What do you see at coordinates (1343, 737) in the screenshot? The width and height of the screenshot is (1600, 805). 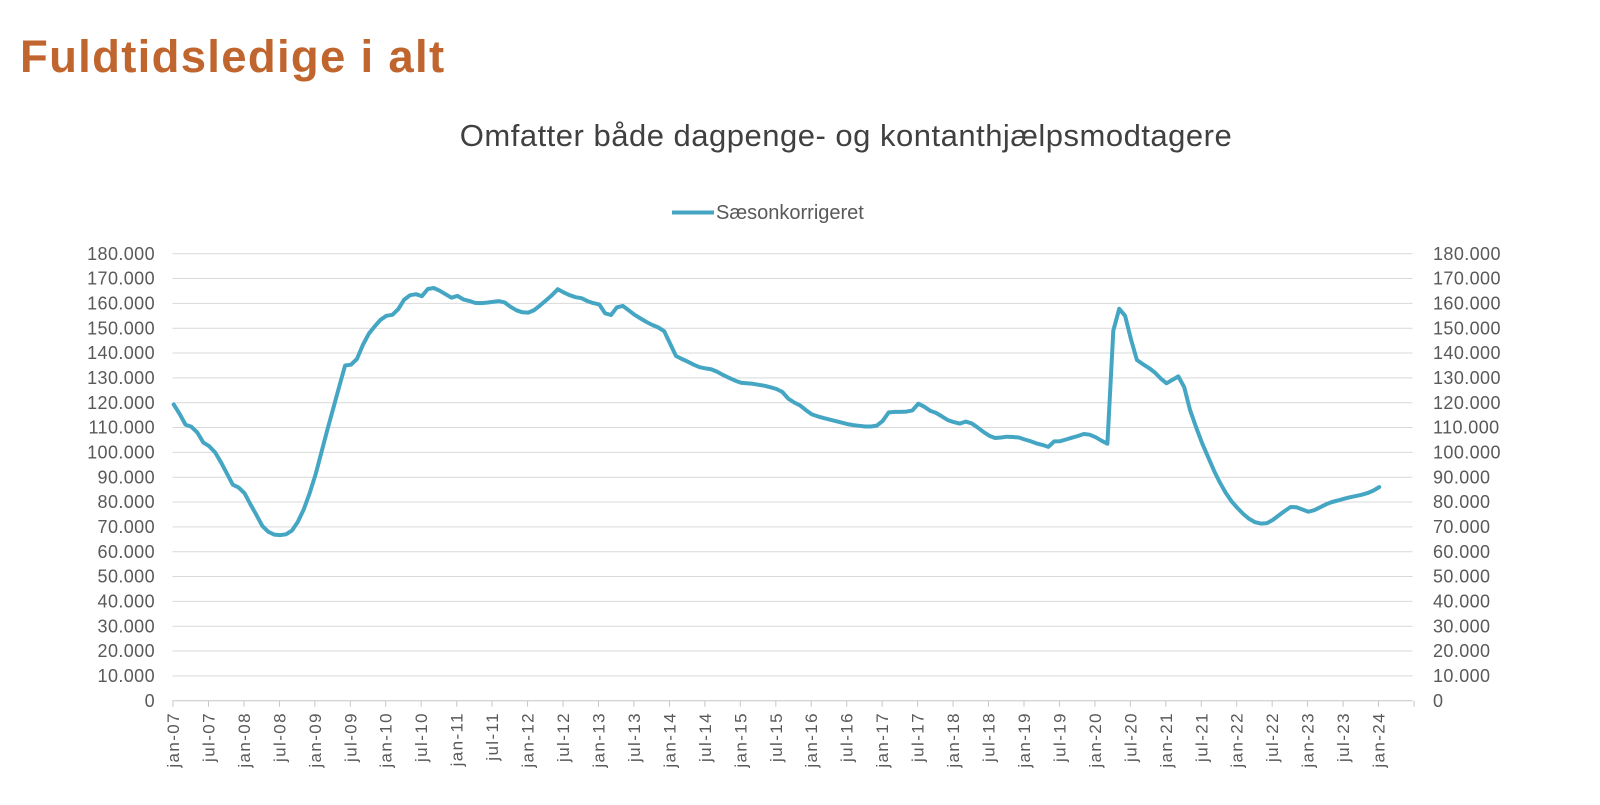 I see `svg-text: jul-23` at bounding box center [1343, 737].